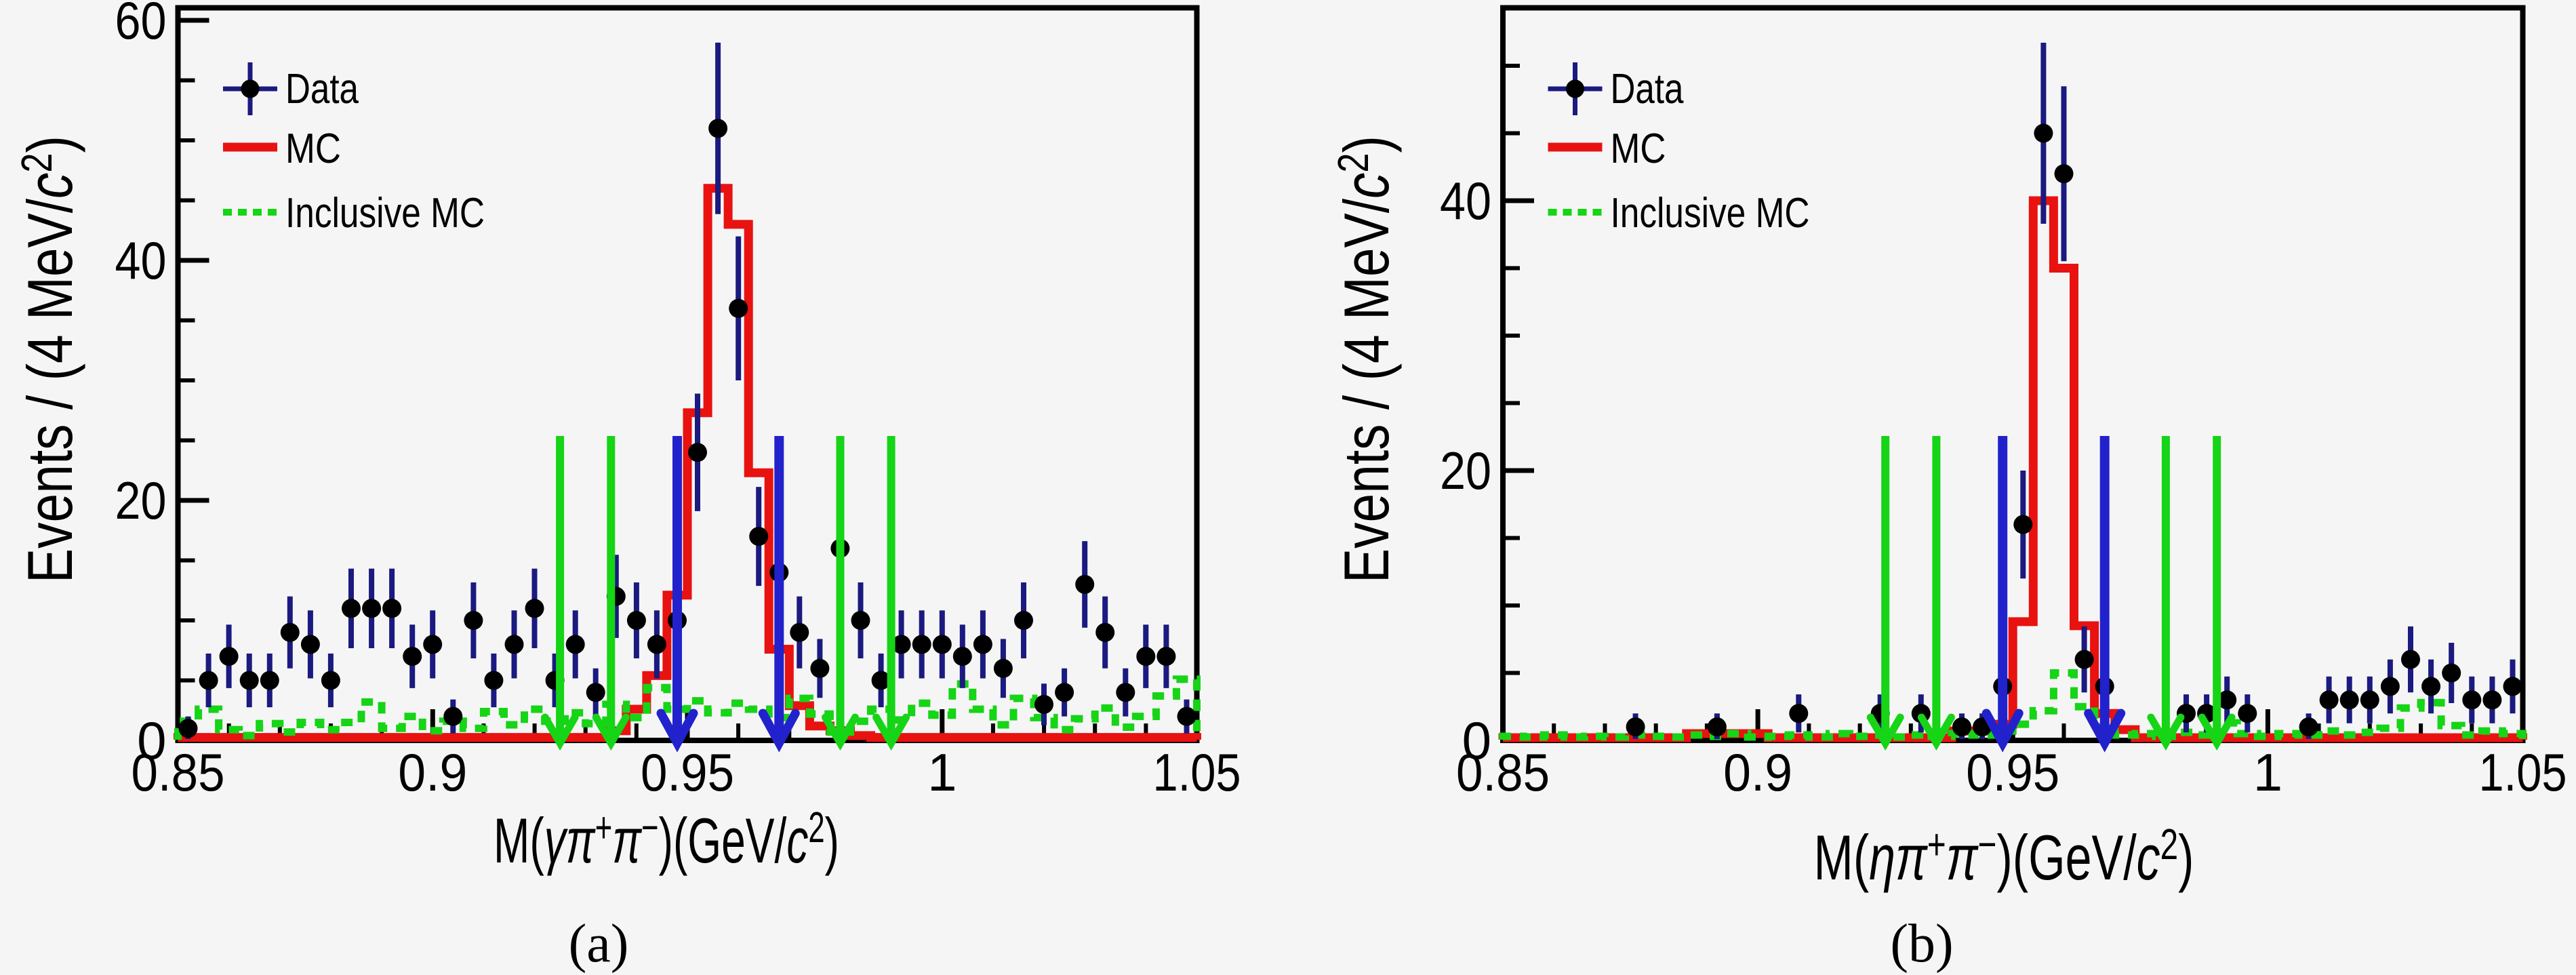 The width and height of the screenshot is (2576, 975). Describe the element at coordinates (141, 25) in the screenshot. I see `svg-text: 60` at that location.